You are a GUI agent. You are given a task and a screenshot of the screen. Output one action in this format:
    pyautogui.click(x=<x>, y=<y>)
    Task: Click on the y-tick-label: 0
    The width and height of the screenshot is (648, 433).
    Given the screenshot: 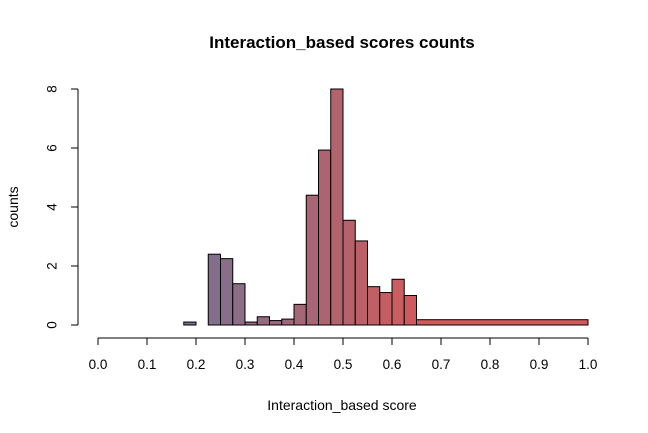 What is the action you would take?
    pyautogui.click(x=52, y=325)
    